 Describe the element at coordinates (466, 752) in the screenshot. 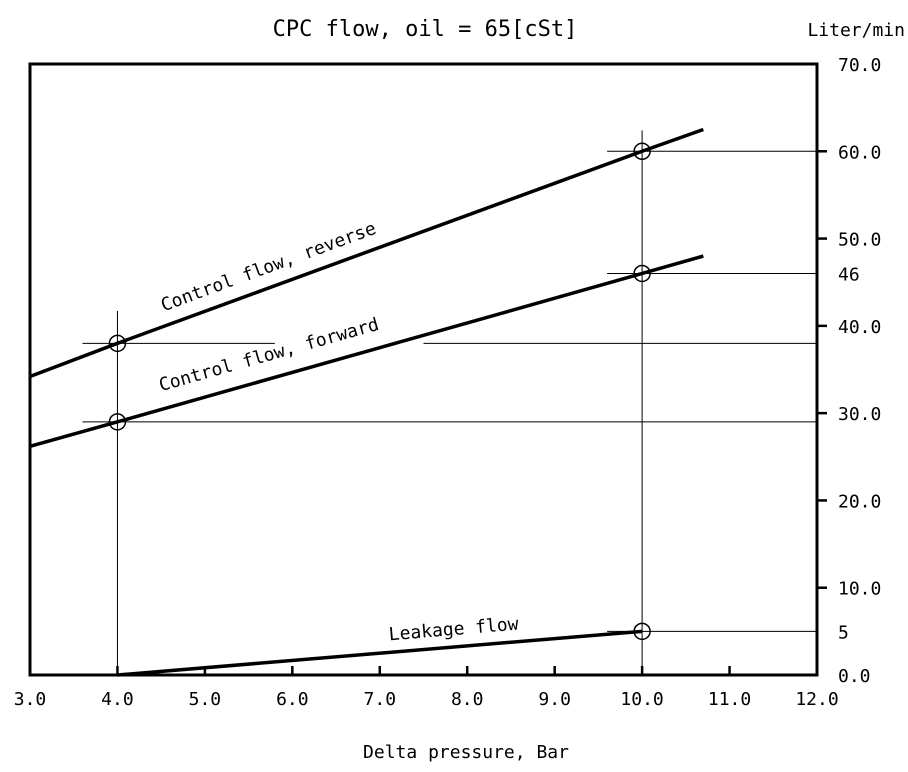

I see `x-axis-label: Delta pressure, Bar` at that location.